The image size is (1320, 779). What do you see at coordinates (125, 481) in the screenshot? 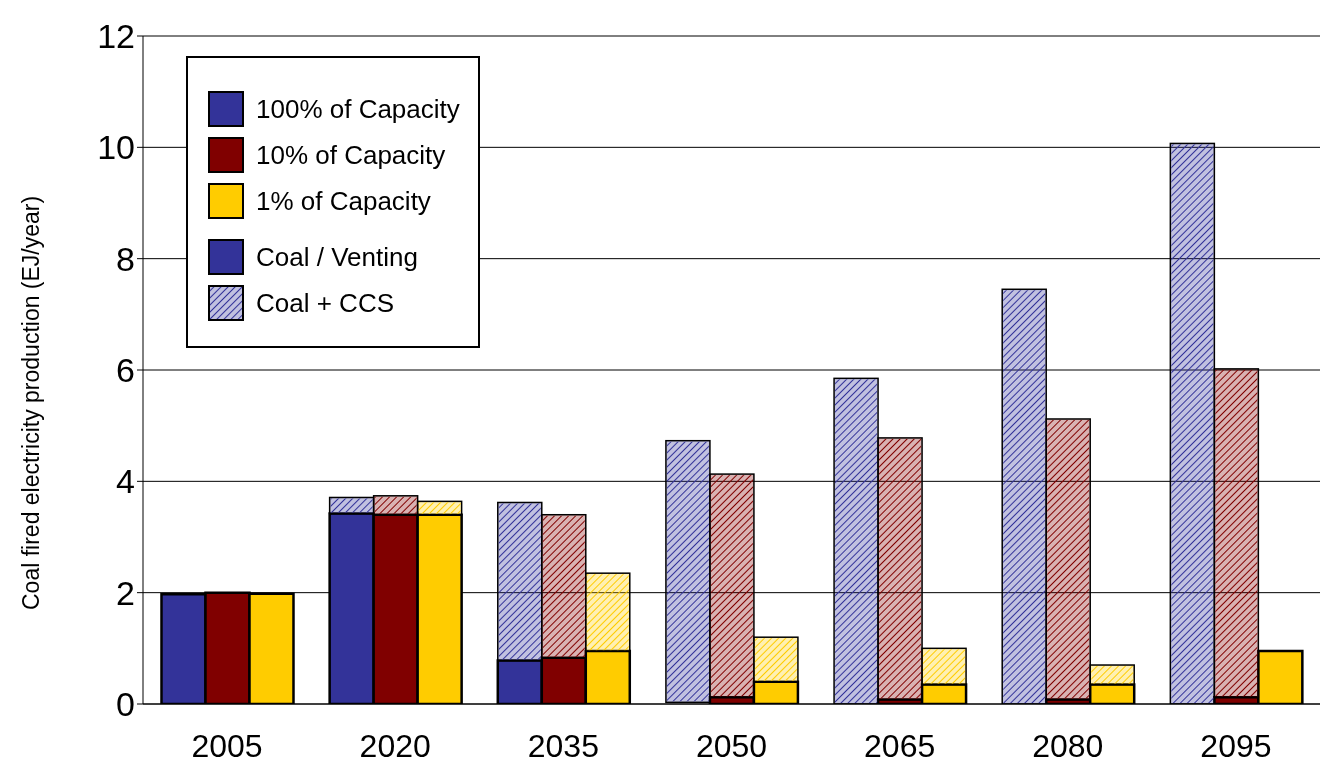
I see `y-tick-label: 4` at bounding box center [125, 481].